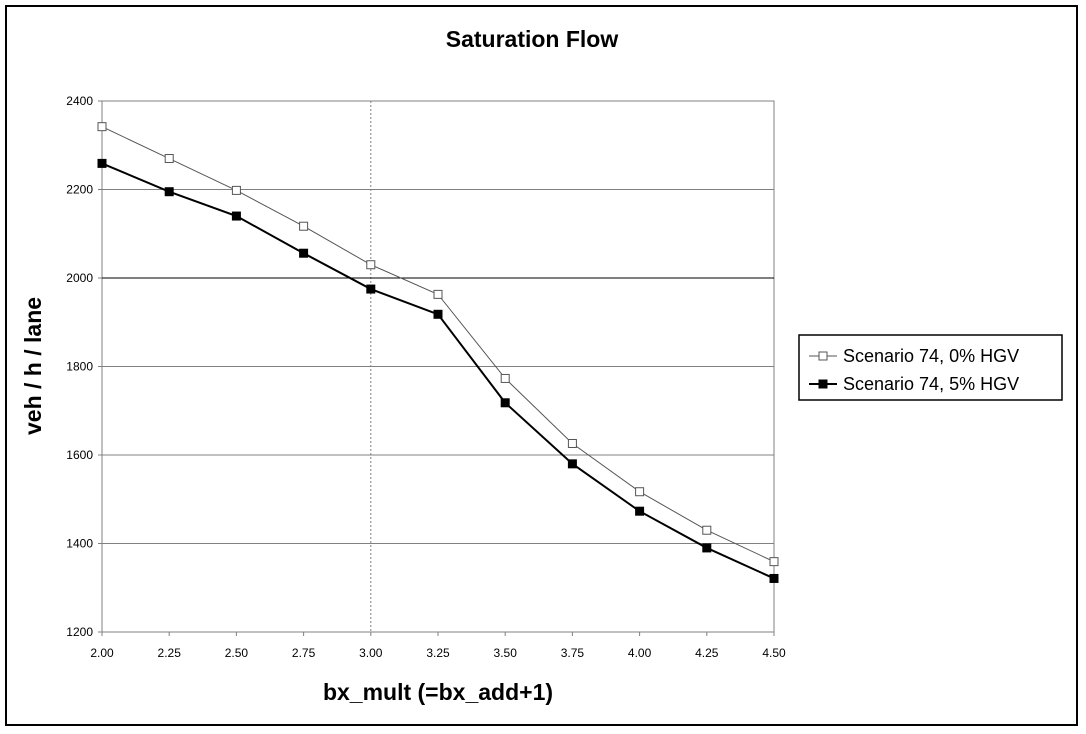  Describe the element at coordinates (371, 653) in the screenshot. I see `x-tick-label: 3.00` at that location.